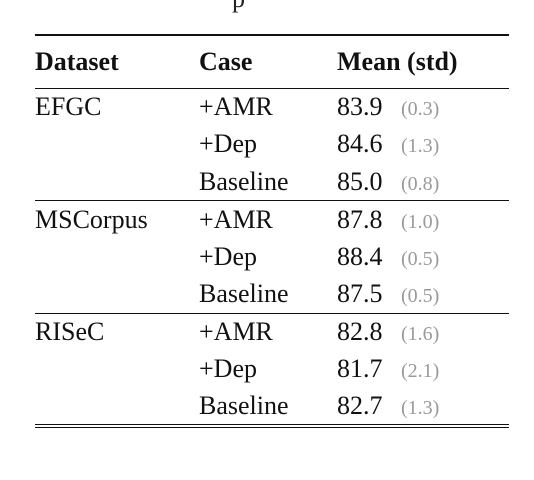 The height and width of the screenshot is (480, 534). I want to click on table-row: Baseline 85.0 (0.8), so click(272, 182).